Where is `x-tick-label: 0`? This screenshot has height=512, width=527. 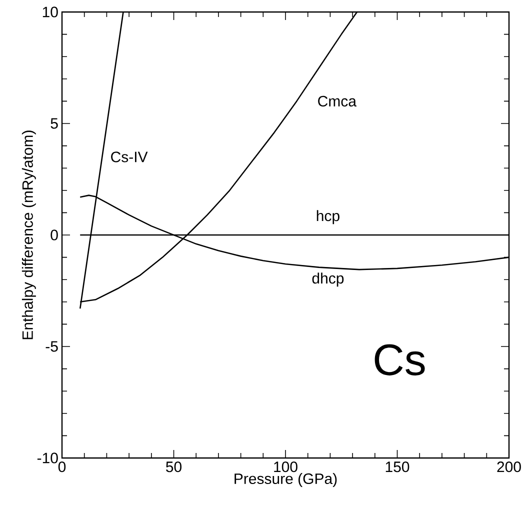 x-tick-label: 0 is located at coordinates (62, 467).